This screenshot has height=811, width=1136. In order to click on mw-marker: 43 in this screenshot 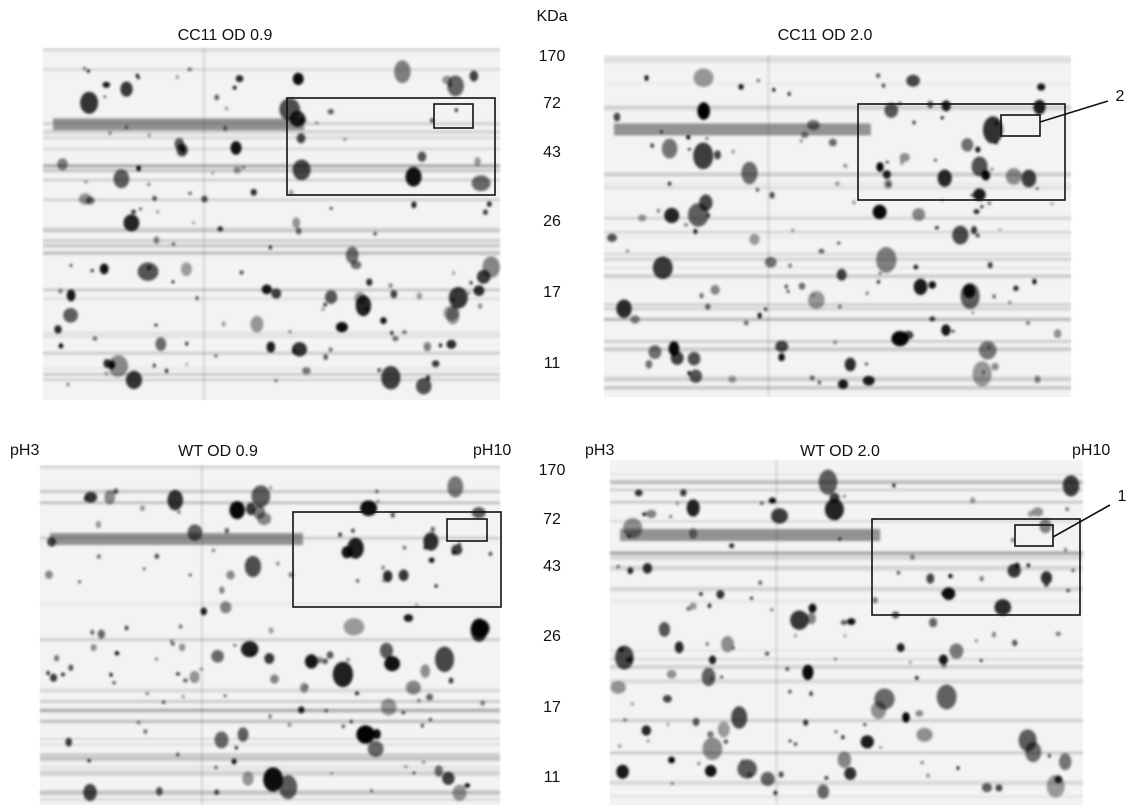, I will do `click(552, 152)`.